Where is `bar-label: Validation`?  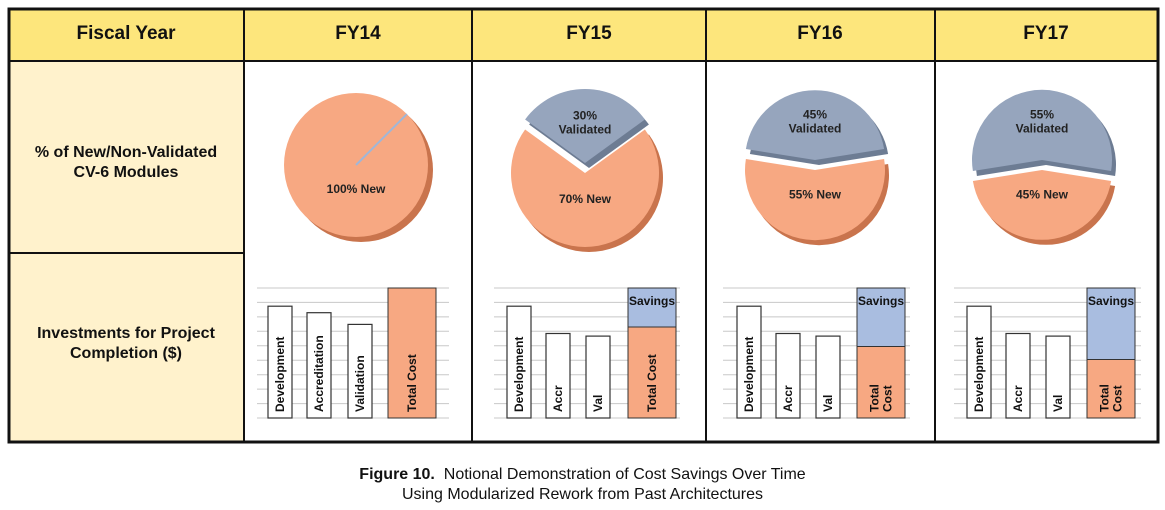 bar-label: Validation is located at coordinates (360, 383).